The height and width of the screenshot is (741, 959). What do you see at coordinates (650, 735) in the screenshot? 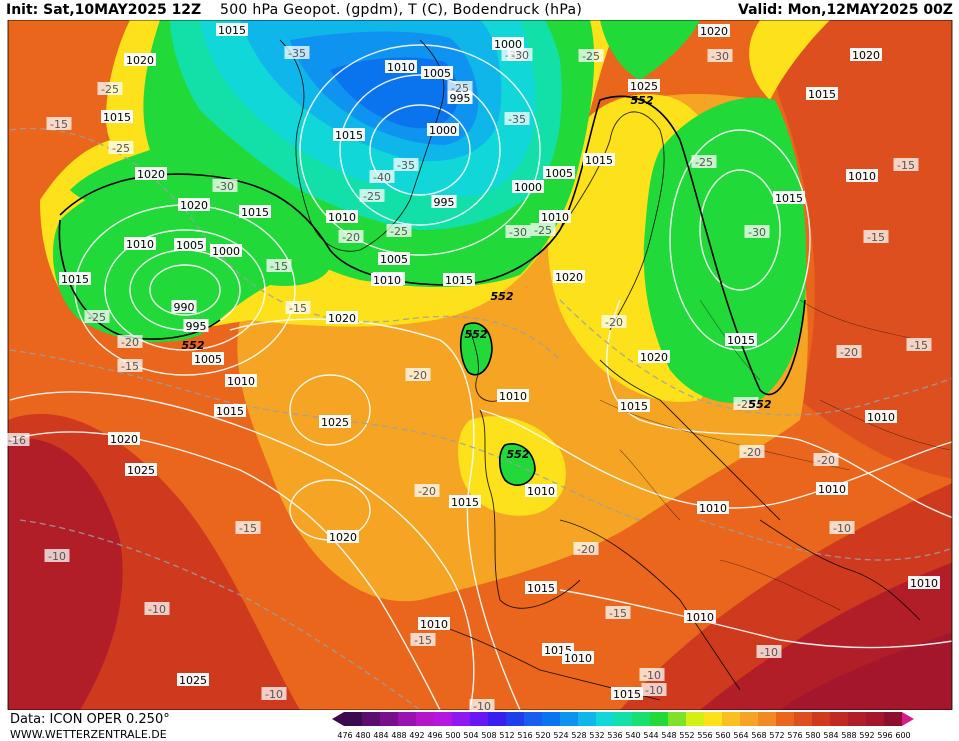
I see `legend-value: 544` at bounding box center [650, 735].